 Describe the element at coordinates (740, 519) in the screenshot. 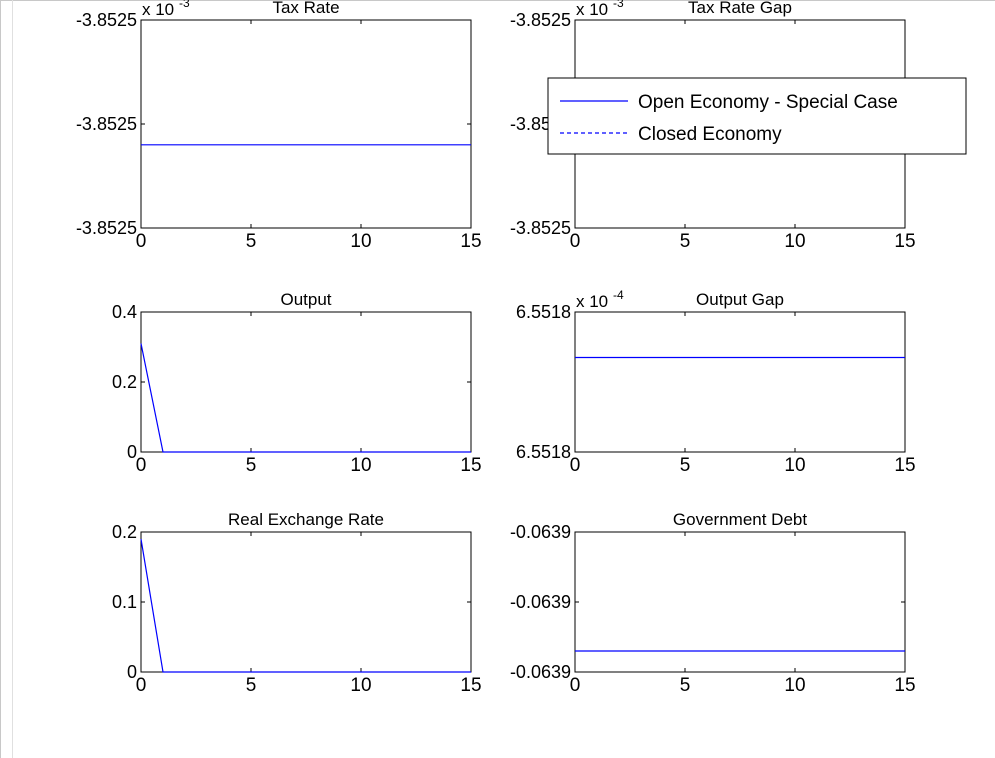

I see `plot-title: Government Debt` at that location.